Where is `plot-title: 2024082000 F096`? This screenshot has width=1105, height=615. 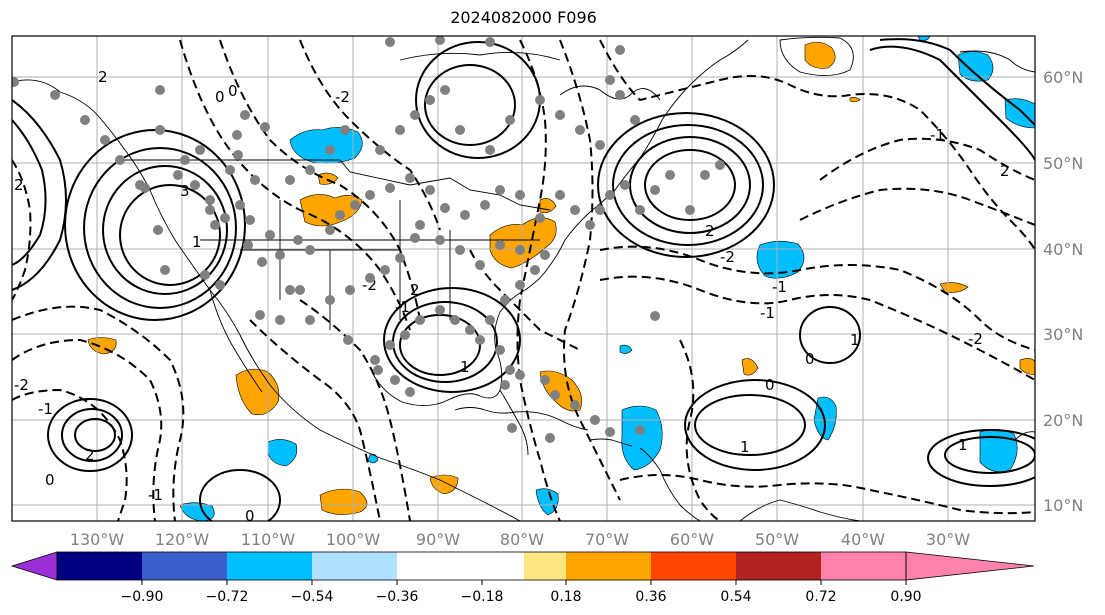 plot-title: 2024082000 F096 is located at coordinates (523, 17).